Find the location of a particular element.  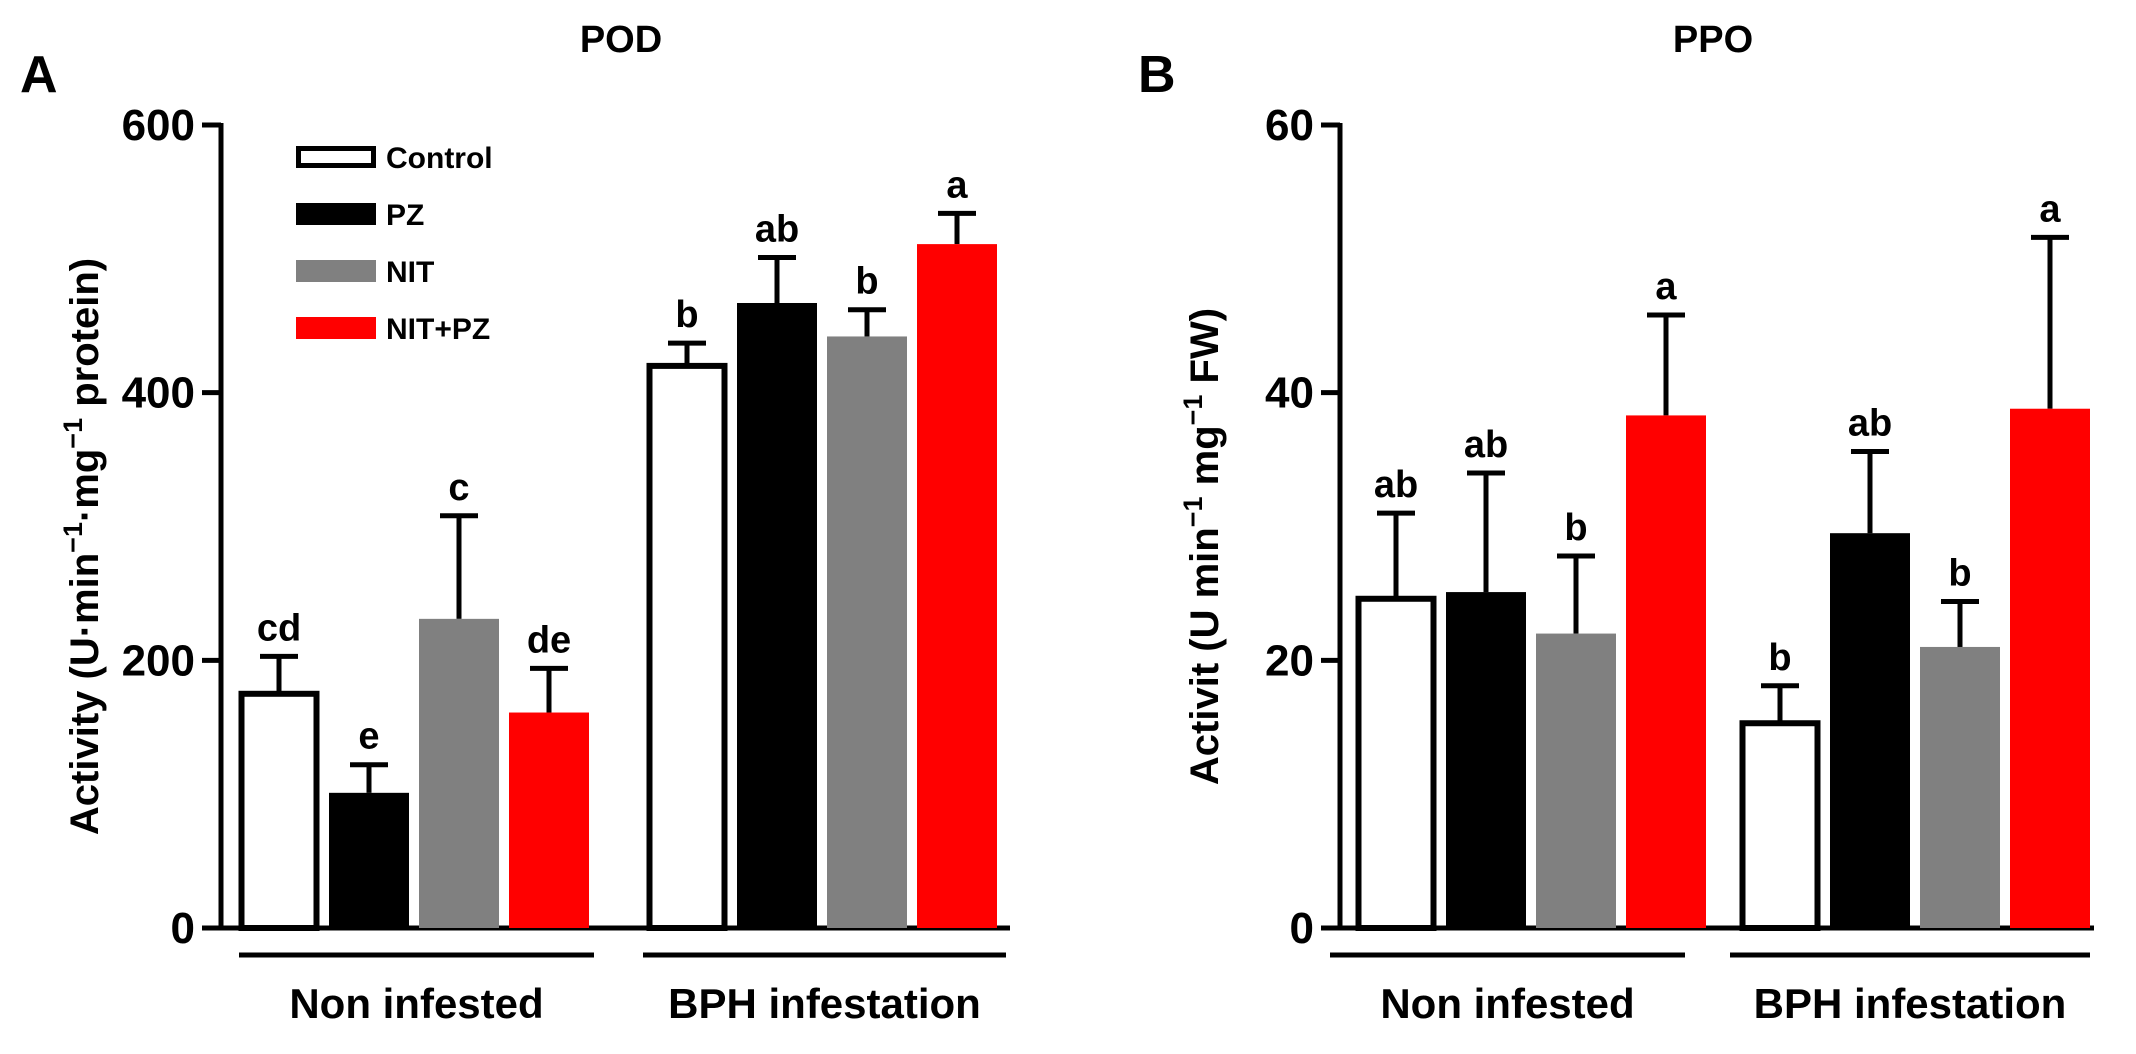

legend: Control PZ NIT NIT+PZ is located at coordinates (394, 244).